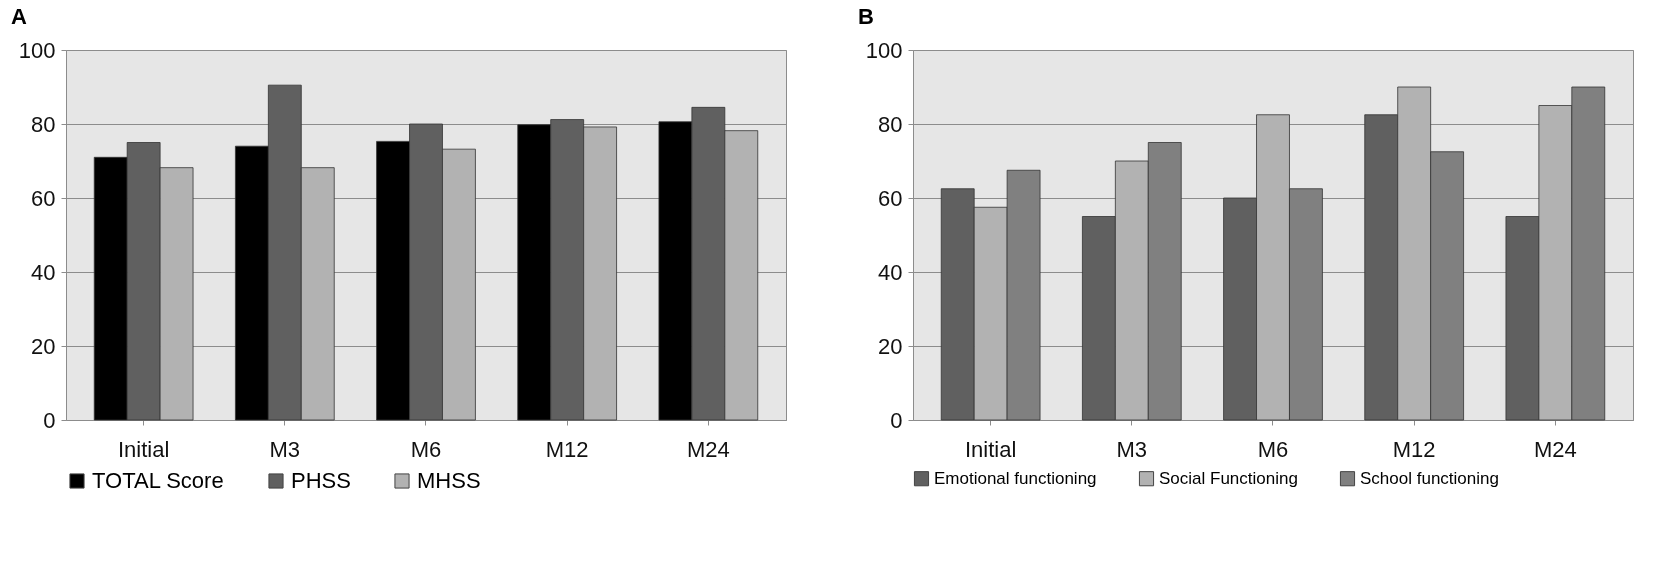 This screenshot has width=1679, height=585. I want to click on chart-title: A, so click(19, 16).